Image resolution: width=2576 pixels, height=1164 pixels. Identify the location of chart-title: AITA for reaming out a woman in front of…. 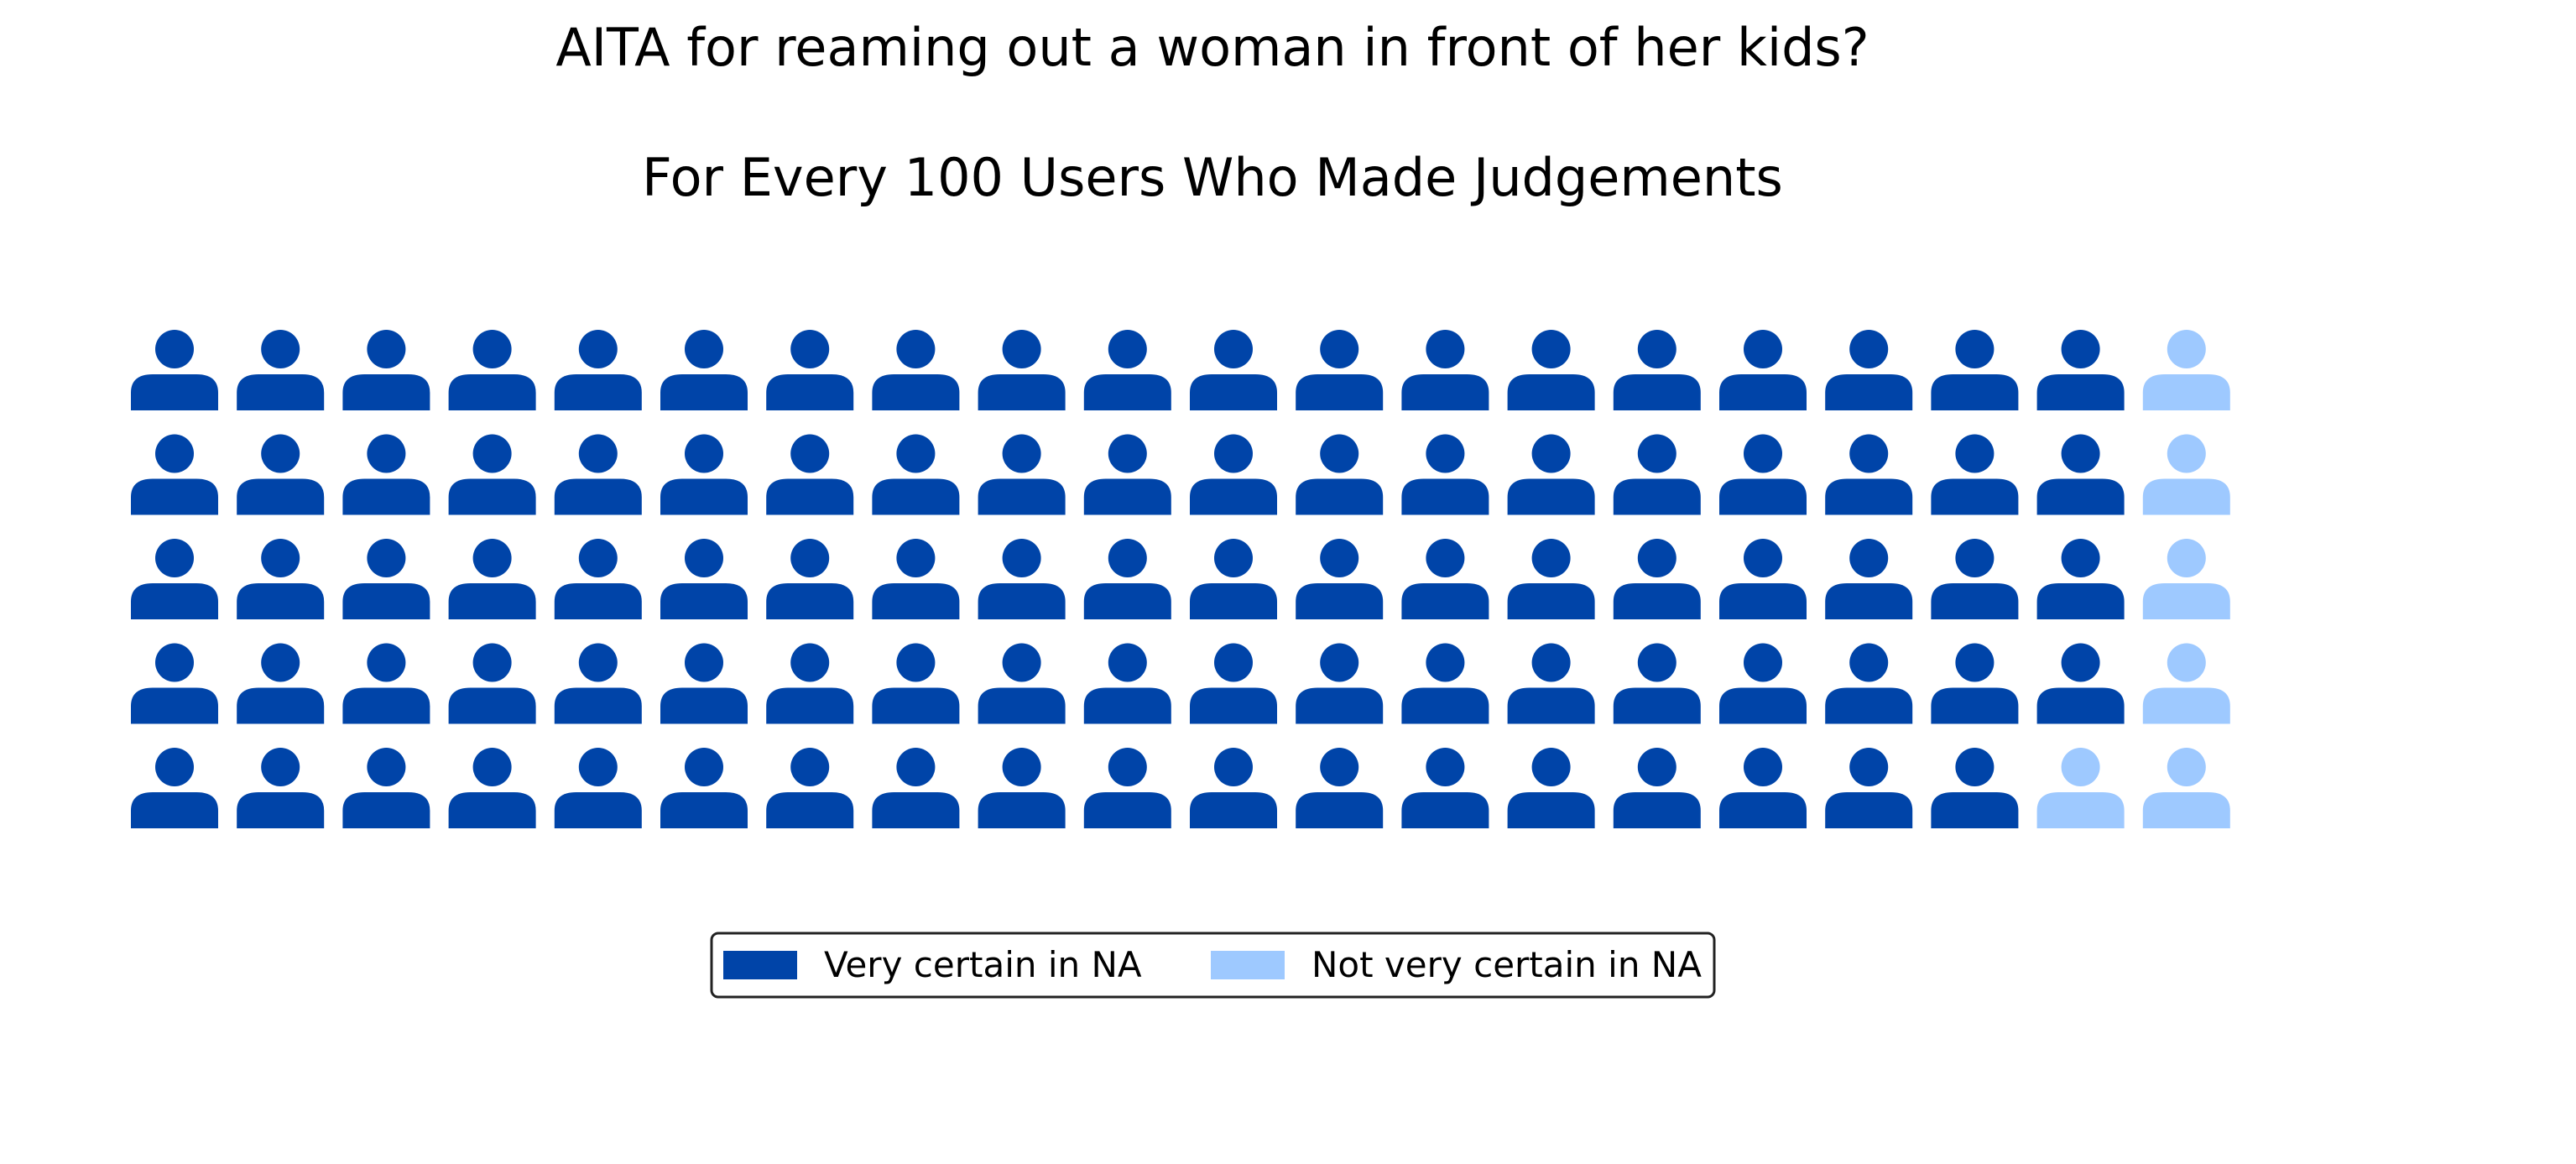
(1212, 47).